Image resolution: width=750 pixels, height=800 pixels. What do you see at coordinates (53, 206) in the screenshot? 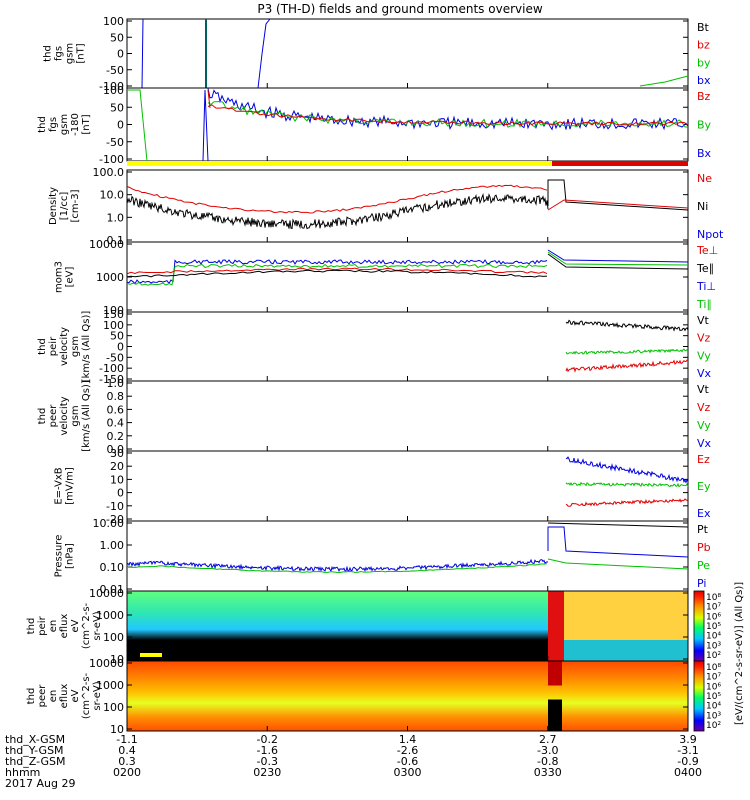
I see `y-label-line: Density` at bounding box center [53, 206].